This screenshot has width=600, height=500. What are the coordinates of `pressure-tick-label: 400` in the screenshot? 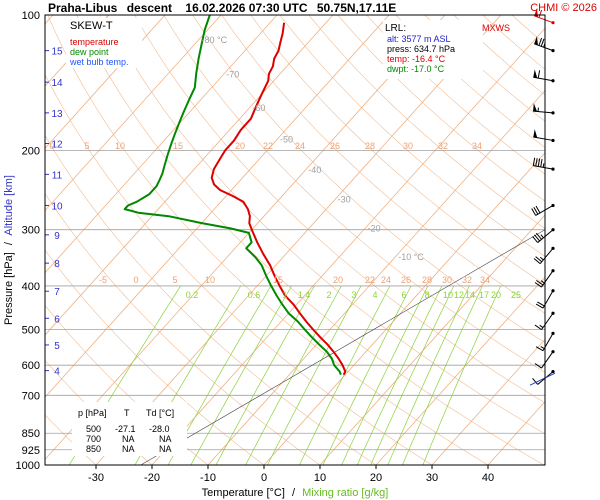 It's located at (31, 287).